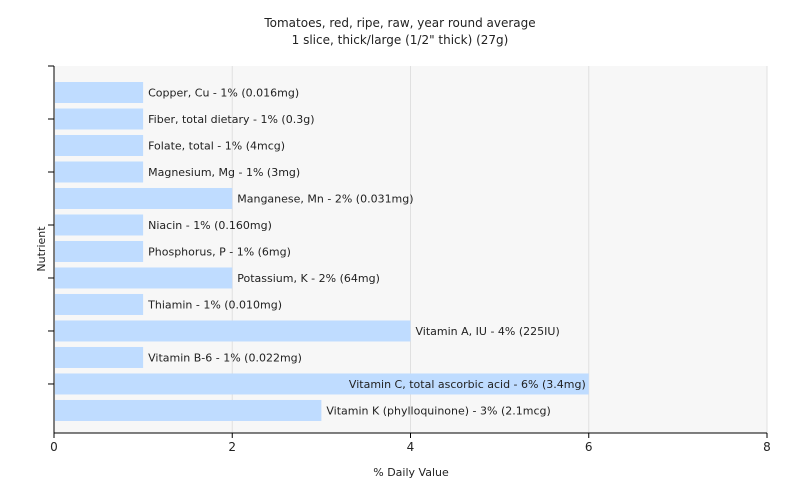  What do you see at coordinates (589, 447) in the screenshot?
I see `x-tick-label: 6` at bounding box center [589, 447].